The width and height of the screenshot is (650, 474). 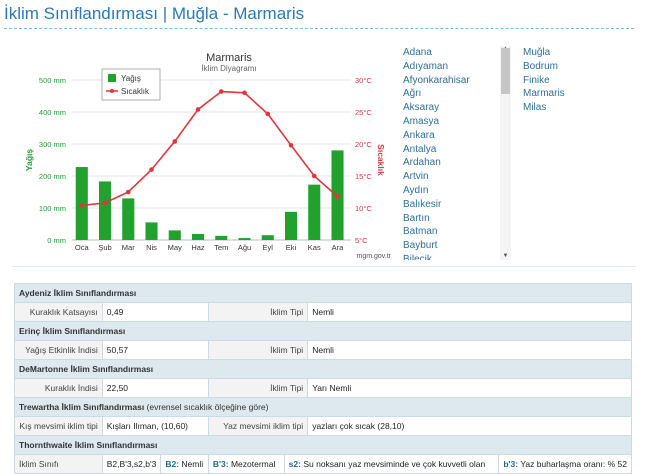 What do you see at coordinates (544, 94) in the screenshot?
I see `district-item: Marmaris` at bounding box center [544, 94].